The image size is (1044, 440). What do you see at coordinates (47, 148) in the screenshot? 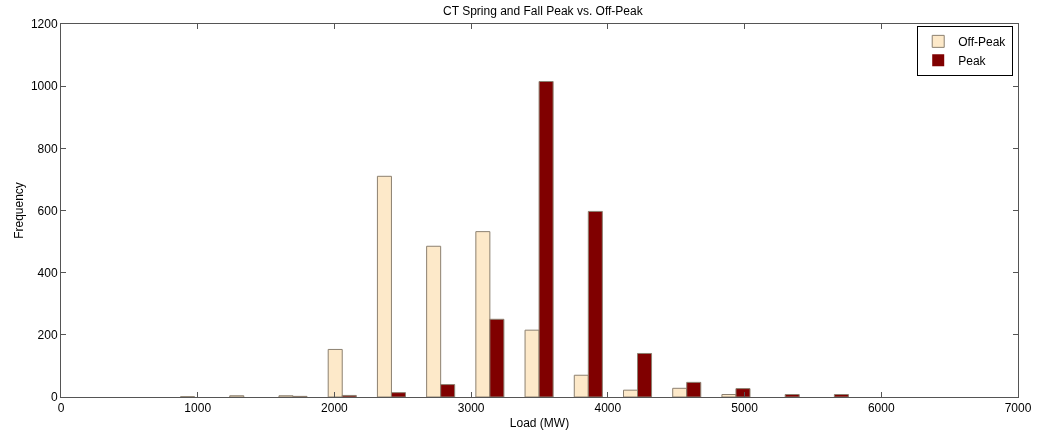
I see `y-tick-label: 800` at bounding box center [47, 148].